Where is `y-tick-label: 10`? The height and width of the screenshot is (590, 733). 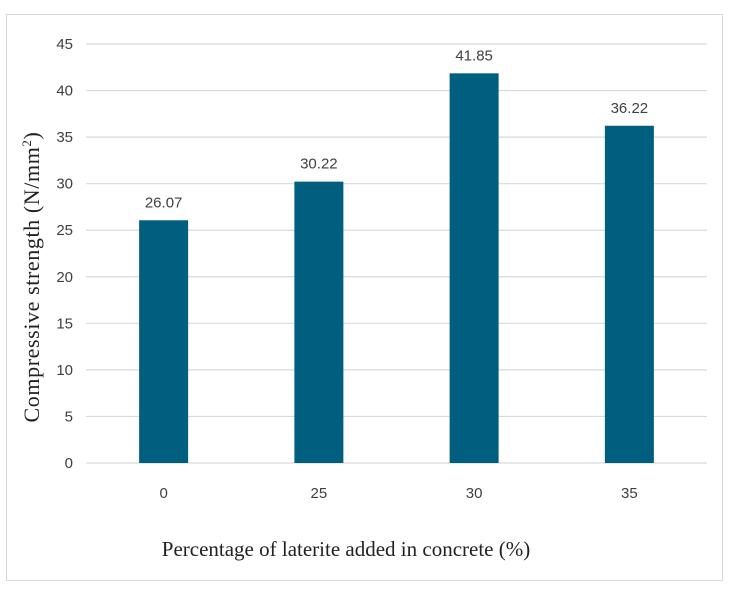
y-tick-label: 10 is located at coordinates (64, 370).